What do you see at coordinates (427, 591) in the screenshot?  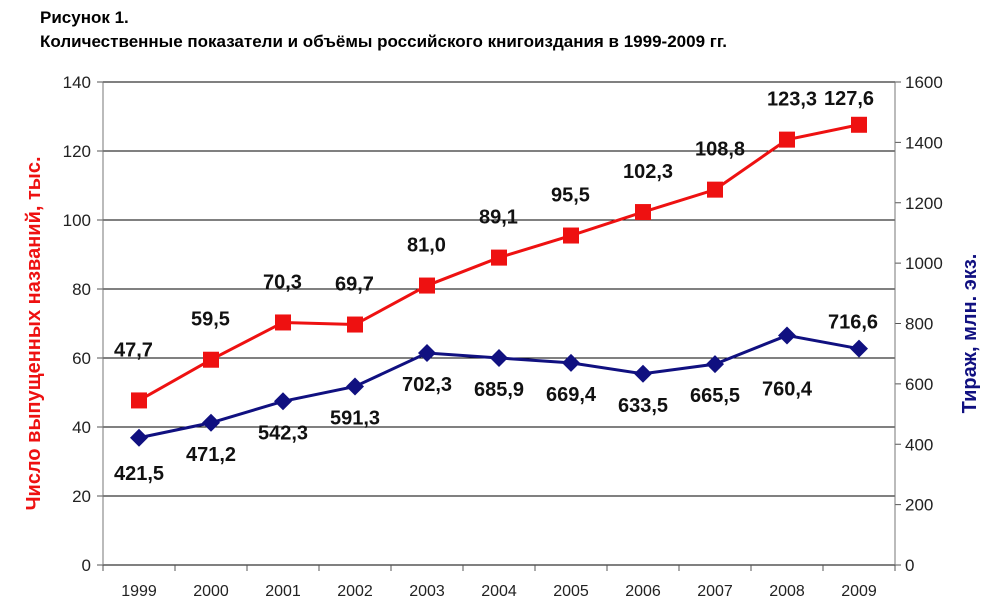 I see `x-tick-label: 2003` at bounding box center [427, 591].